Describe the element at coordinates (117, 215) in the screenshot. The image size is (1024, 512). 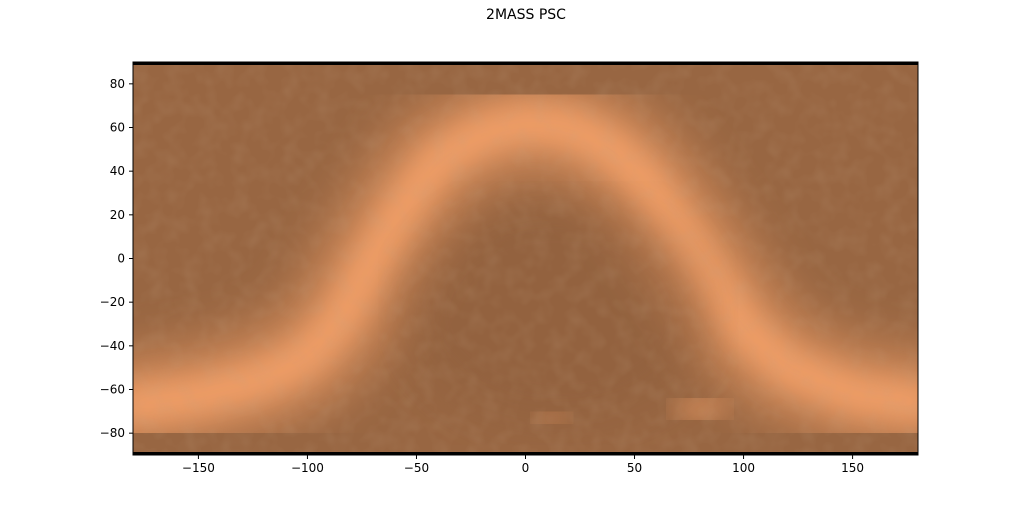
I see `y-tick-label: 20` at that location.